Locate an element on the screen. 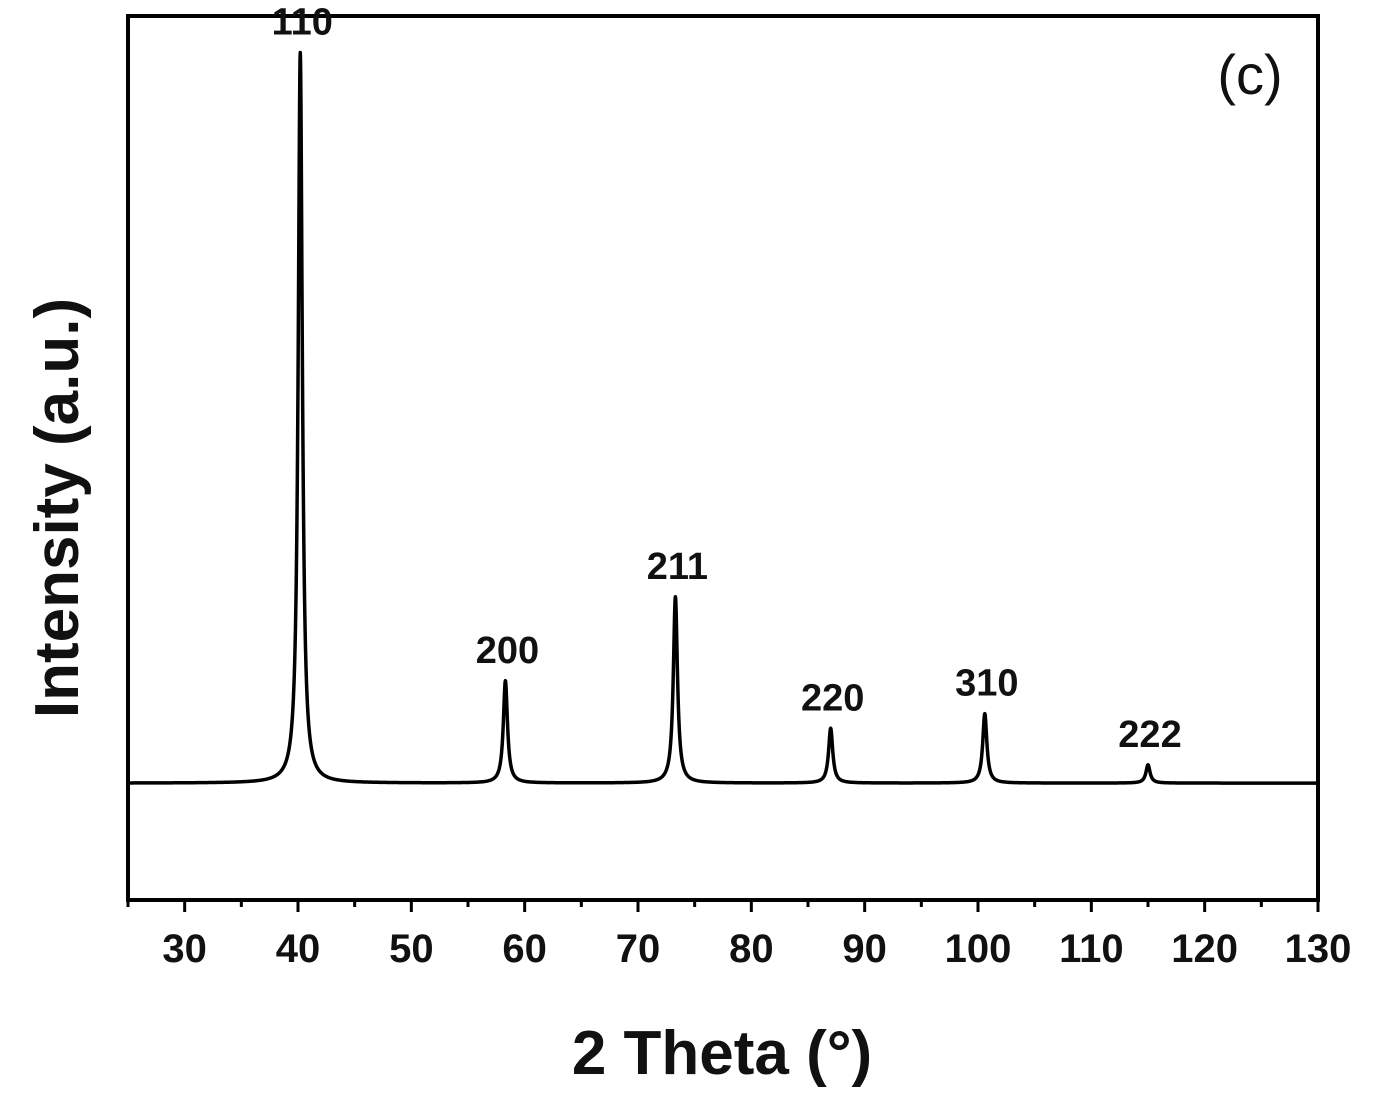 The height and width of the screenshot is (1108, 1376). x-tick-label: 50 is located at coordinates (411, 949).